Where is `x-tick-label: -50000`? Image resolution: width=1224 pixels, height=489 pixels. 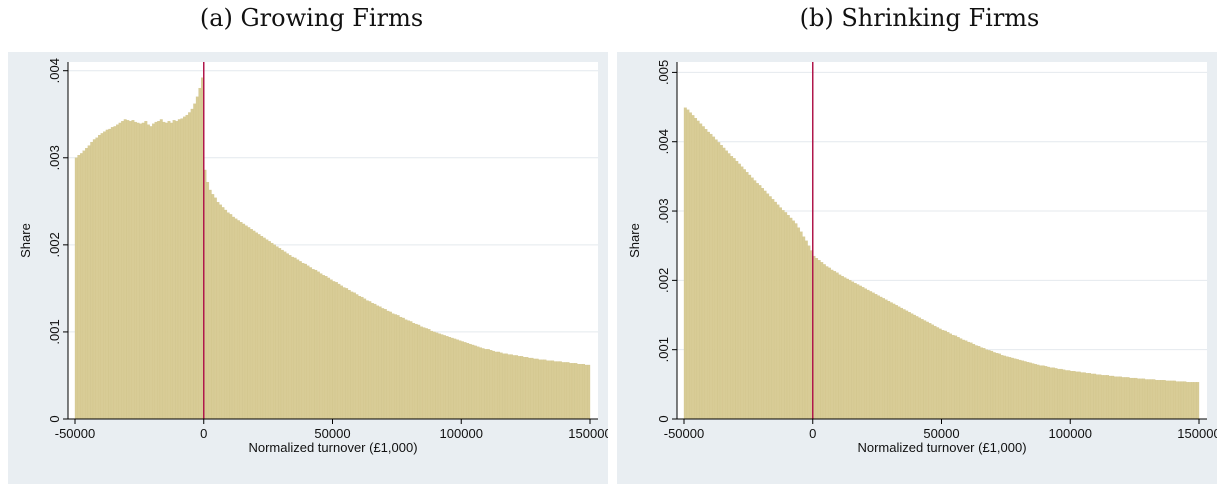
x-tick-label: -50000 is located at coordinates (75, 433).